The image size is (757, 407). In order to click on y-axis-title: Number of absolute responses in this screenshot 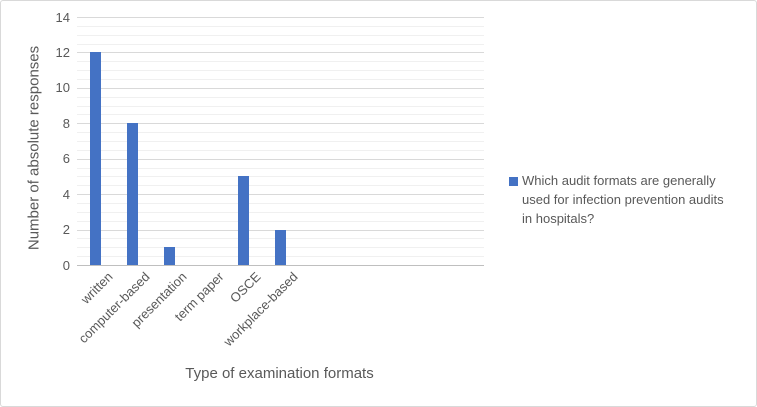, I will do `click(34, 148)`.